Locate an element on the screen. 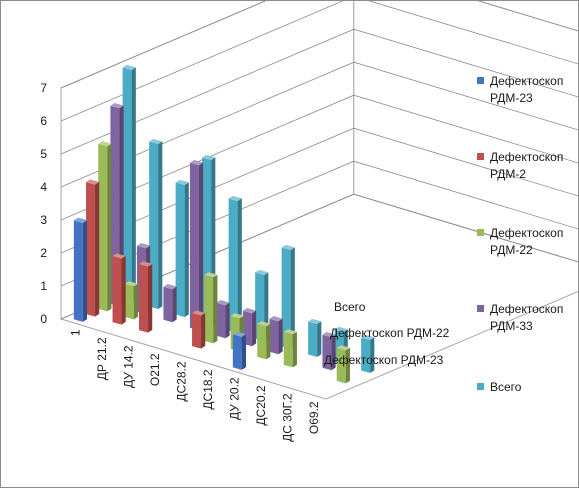  x-tick-label: 1 is located at coordinates (76, 332).